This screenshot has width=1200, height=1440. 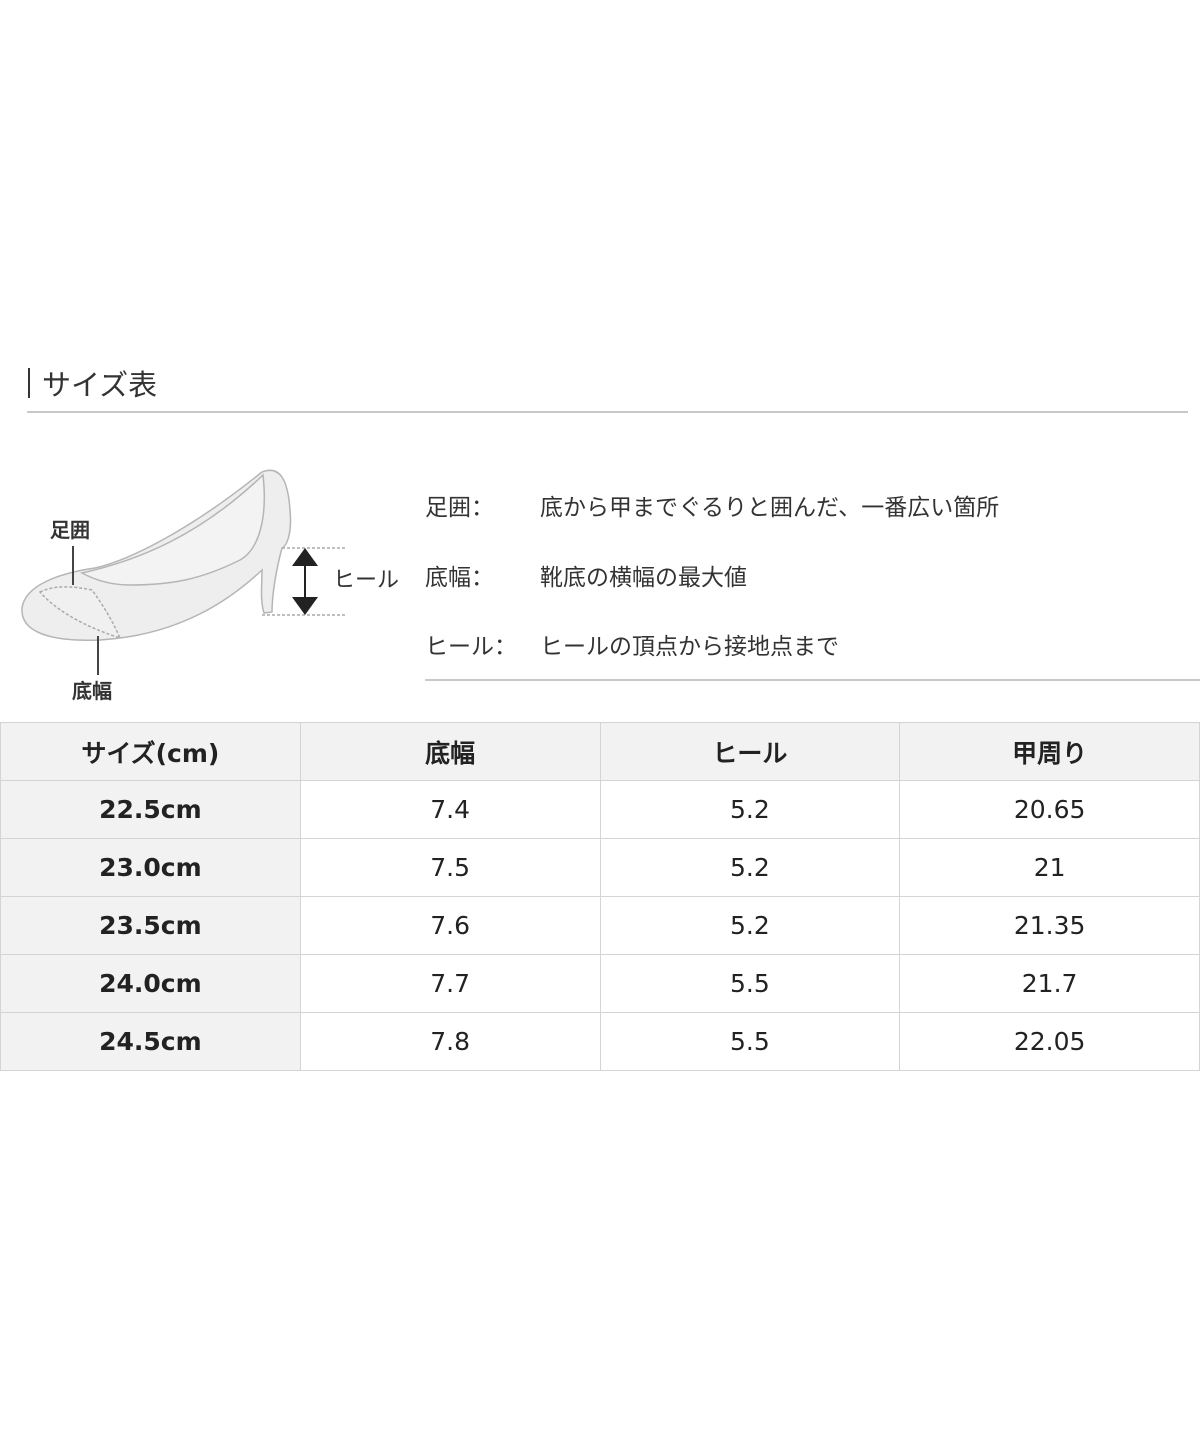 I want to click on table-row: 24.5cm 7.8 5.5 22.05, so click(x=600, y=1041).